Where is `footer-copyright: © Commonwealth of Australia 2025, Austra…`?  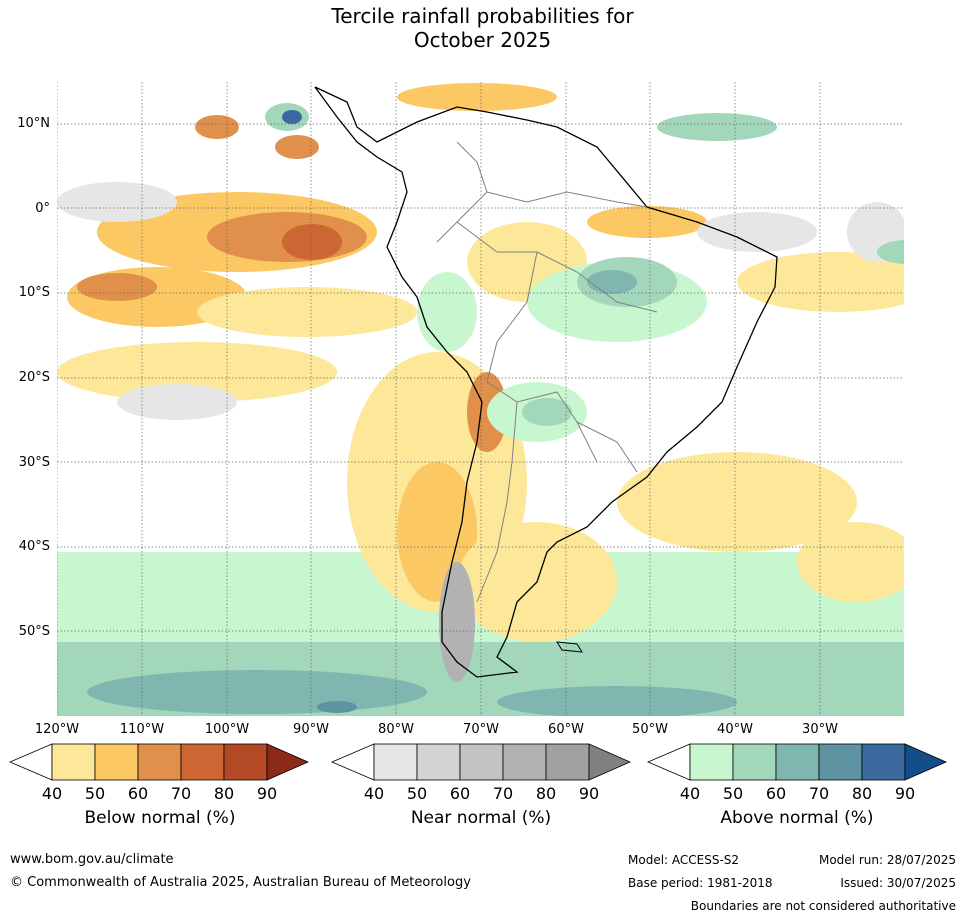 footer-copyright: © Commonwealth of Australia 2025, Austra… is located at coordinates (240, 882).